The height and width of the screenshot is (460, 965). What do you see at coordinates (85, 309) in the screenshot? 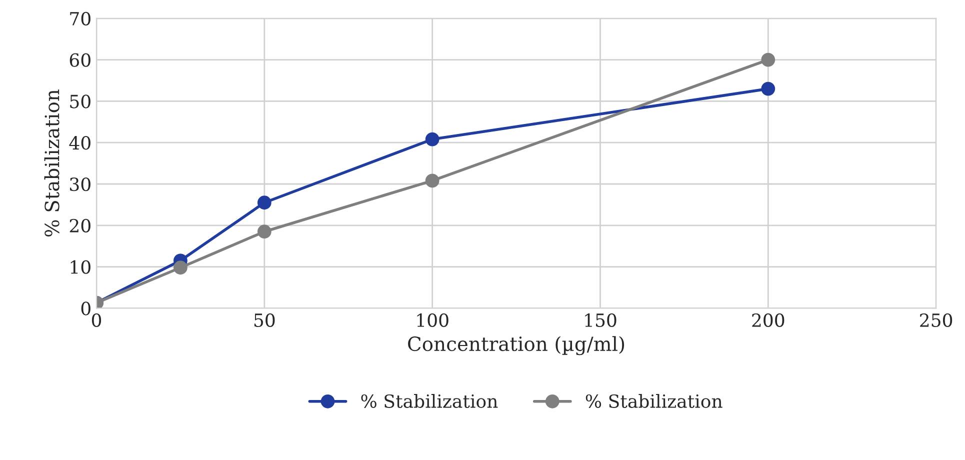
I see `y-tick-label: 0` at bounding box center [85, 309].